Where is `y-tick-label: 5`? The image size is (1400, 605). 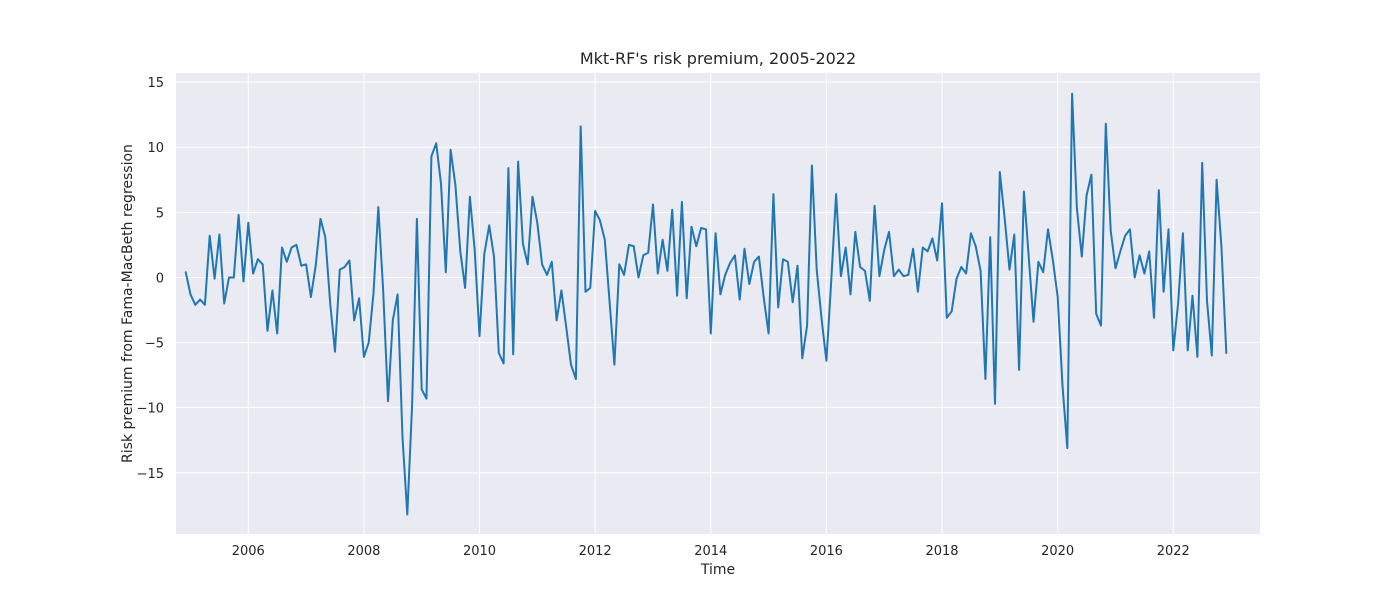 y-tick-label: 5 is located at coordinates (160, 213).